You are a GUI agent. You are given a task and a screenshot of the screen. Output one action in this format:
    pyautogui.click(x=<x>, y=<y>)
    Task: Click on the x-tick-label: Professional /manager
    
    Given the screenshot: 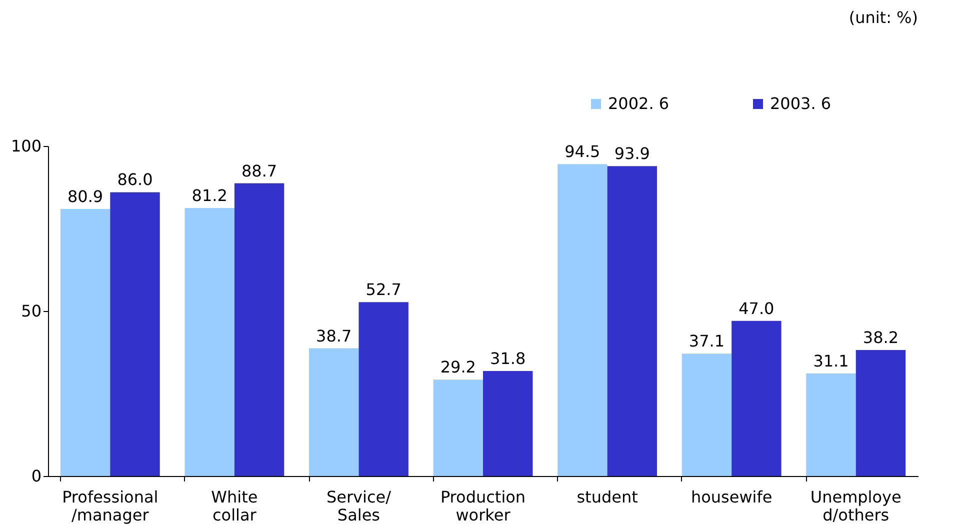 What is the action you would take?
    pyautogui.click(x=110, y=506)
    